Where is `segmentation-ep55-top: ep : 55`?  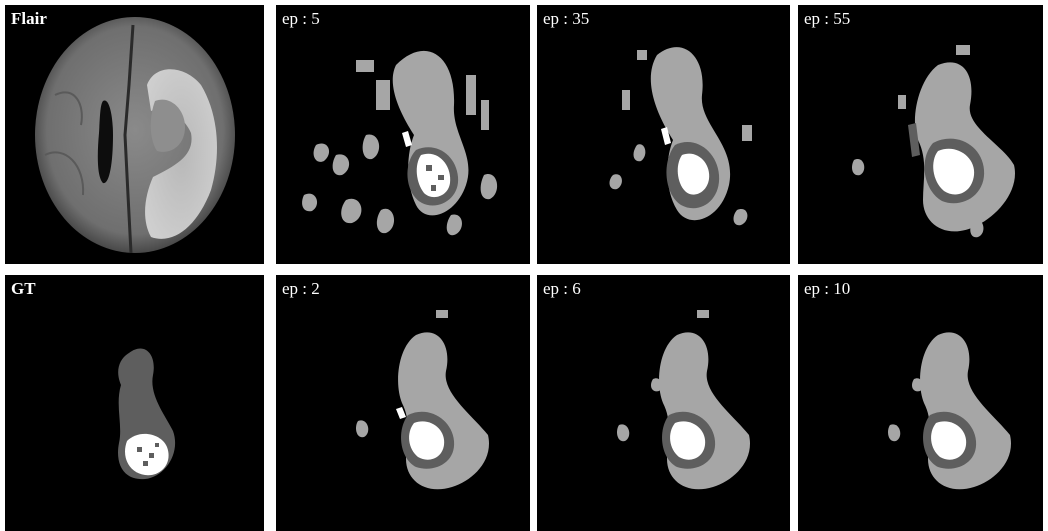
segmentation-ep55-top: ep : 55 is located at coordinates (920, 134).